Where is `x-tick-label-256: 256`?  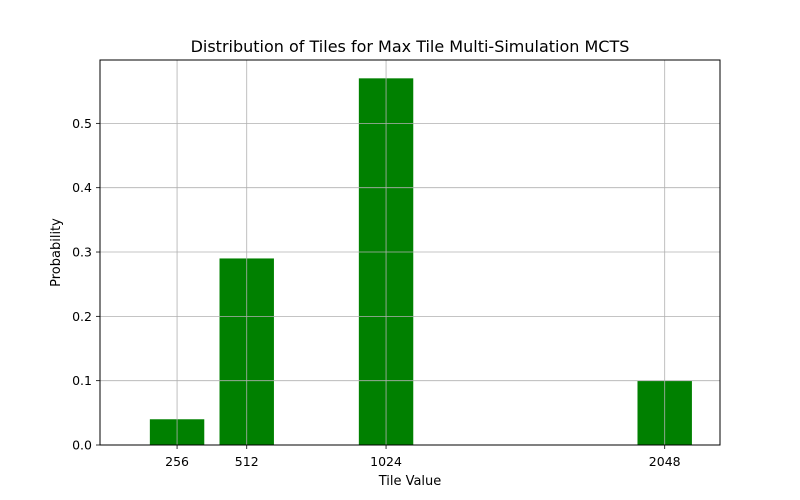
x-tick-label-256: 256 is located at coordinates (177, 461).